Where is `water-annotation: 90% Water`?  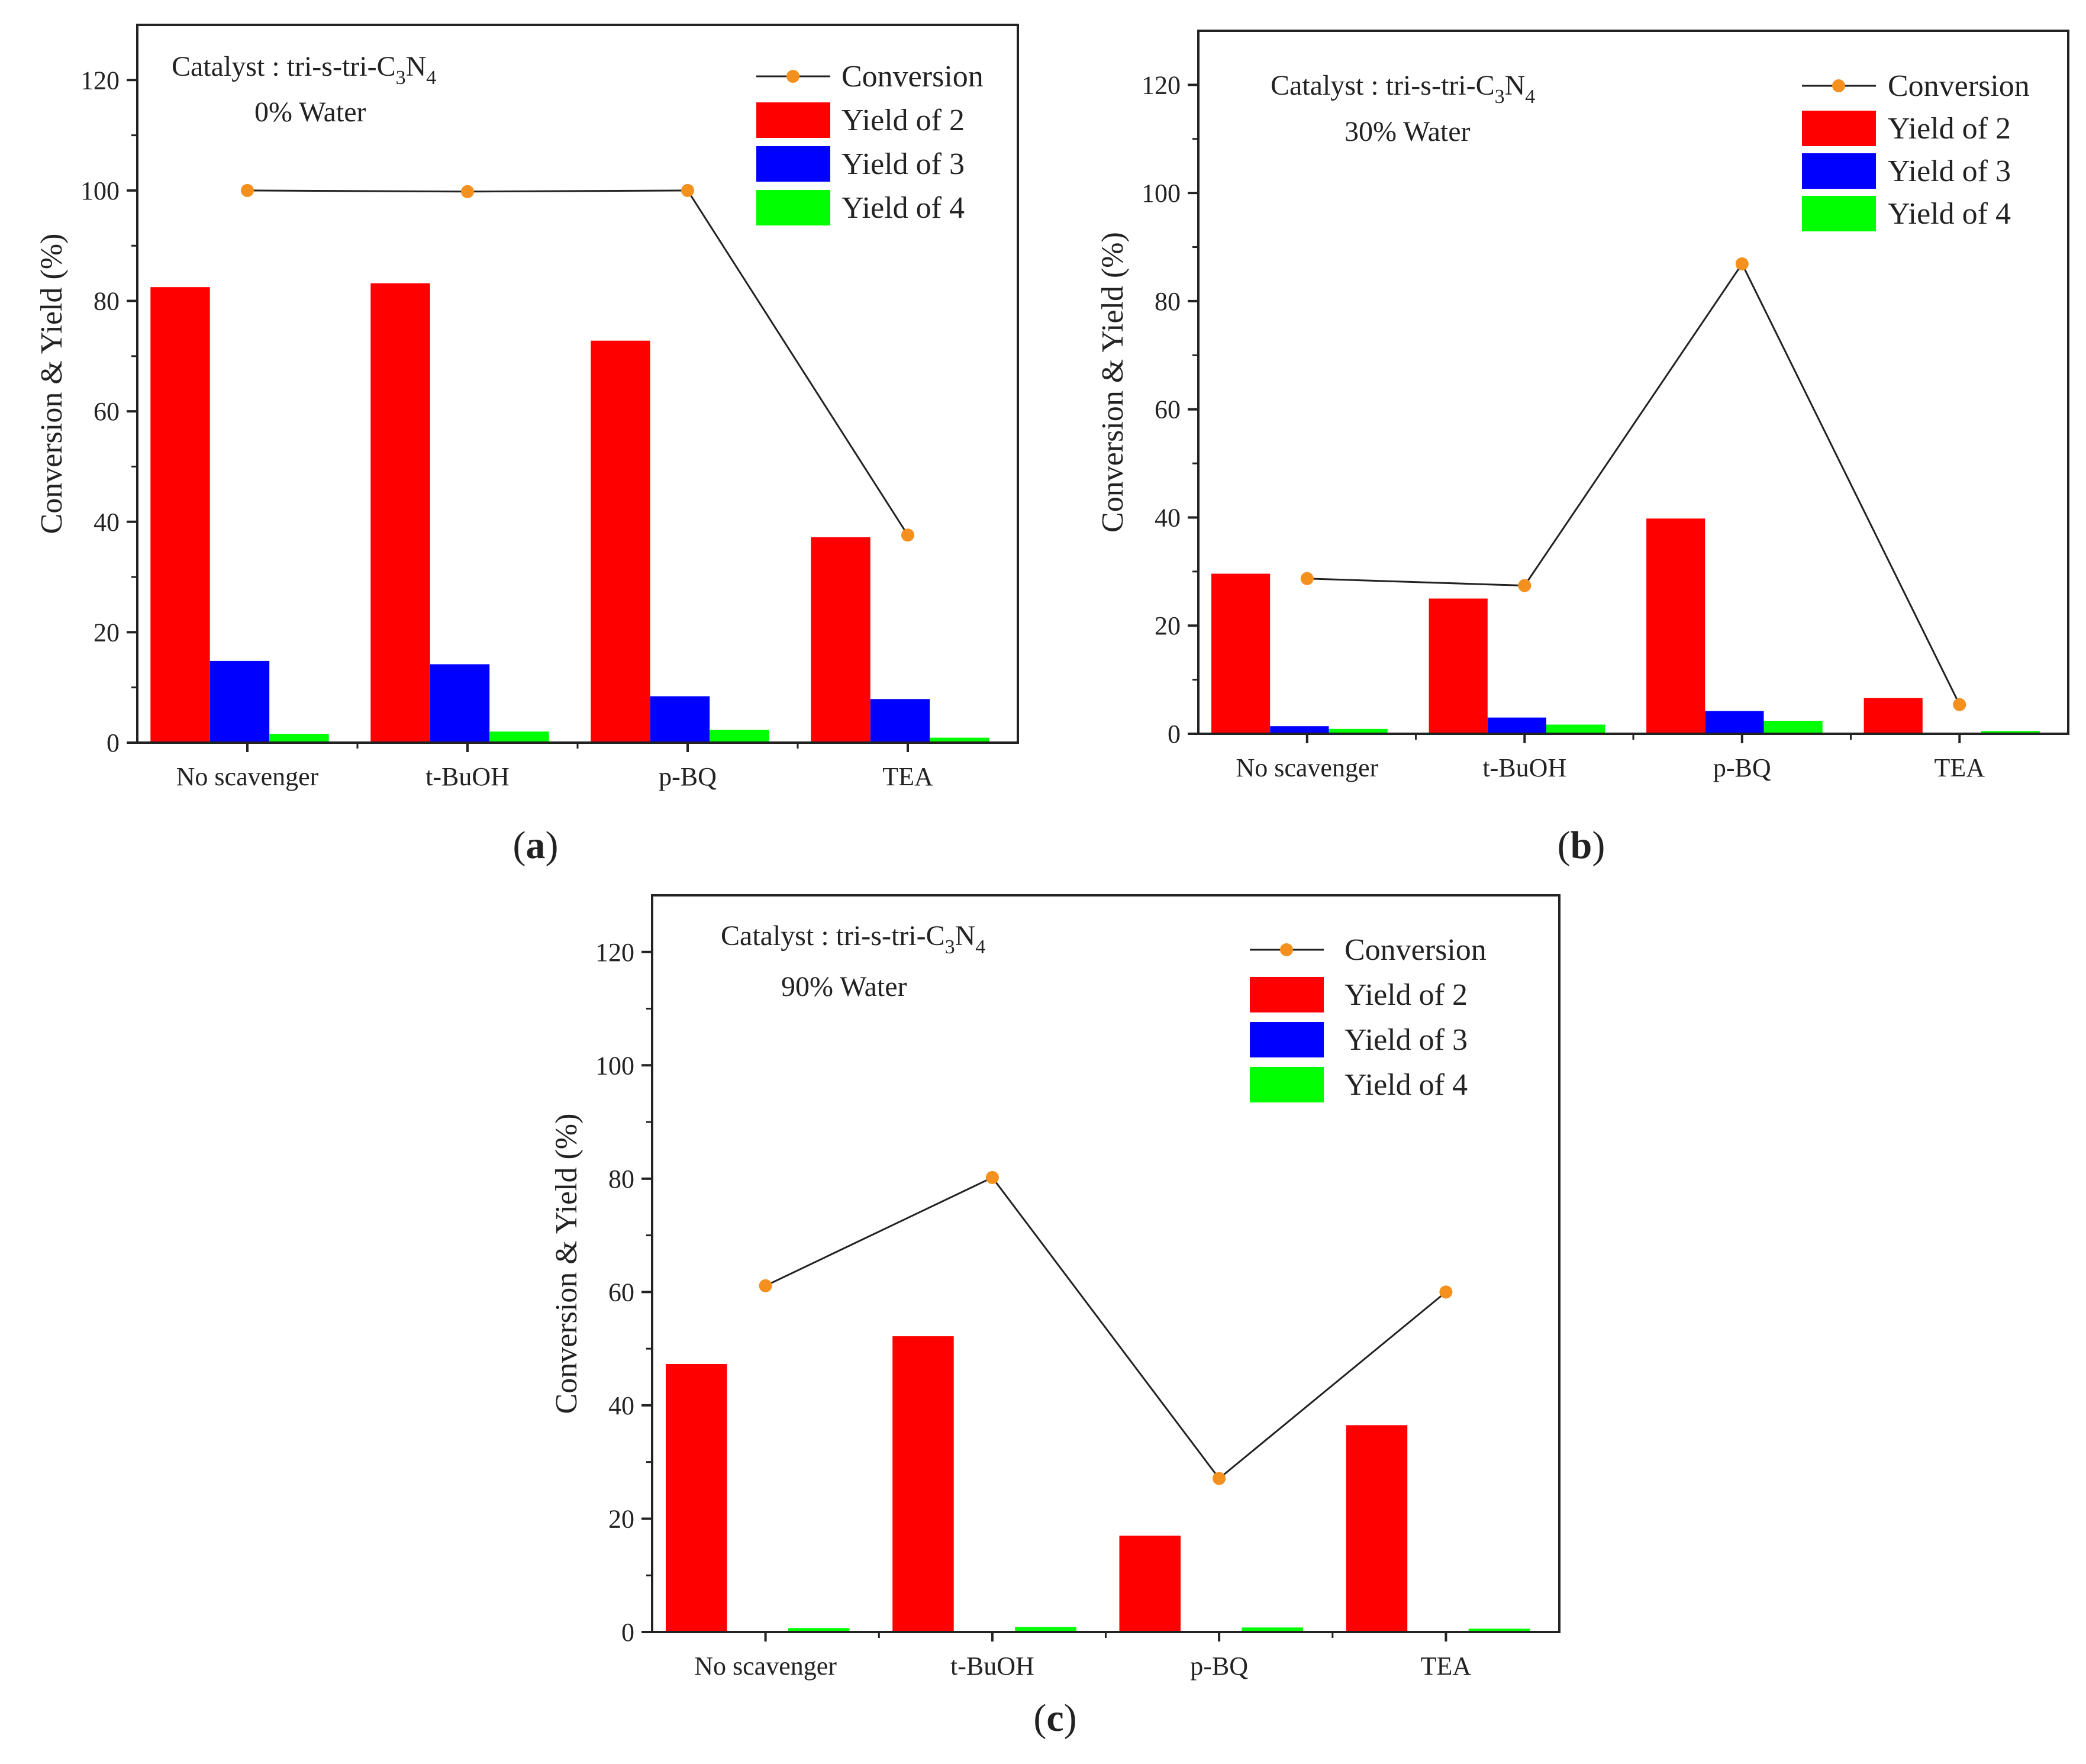 water-annotation: 90% Water is located at coordinates (844, 987).